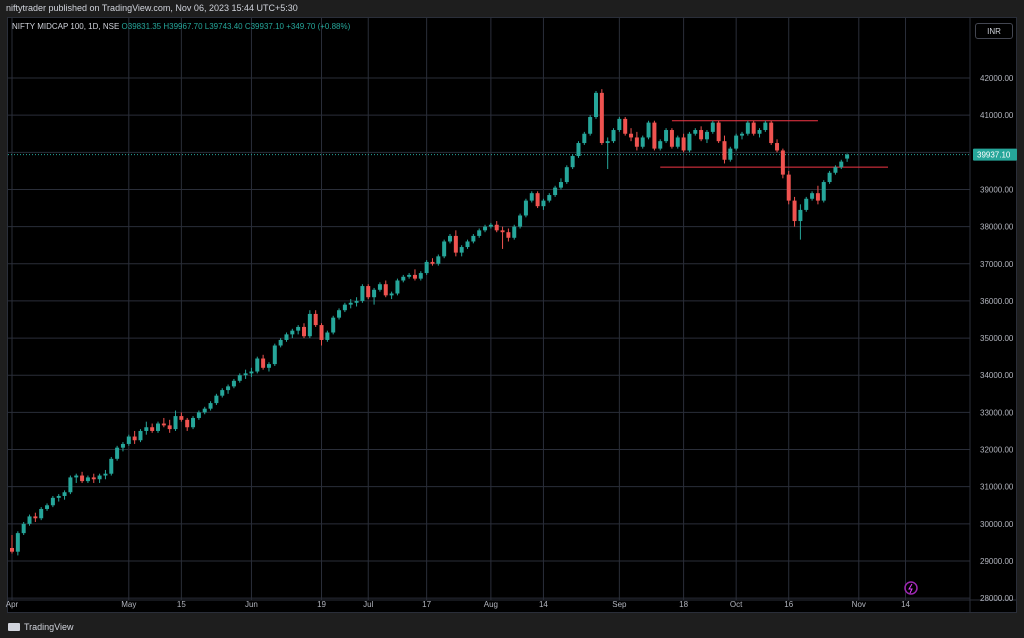 The image size is (1024, 638). Describe the element at coordinates (736, 604) in the screenshot. I see `time-tick-label: Oct` at that location.